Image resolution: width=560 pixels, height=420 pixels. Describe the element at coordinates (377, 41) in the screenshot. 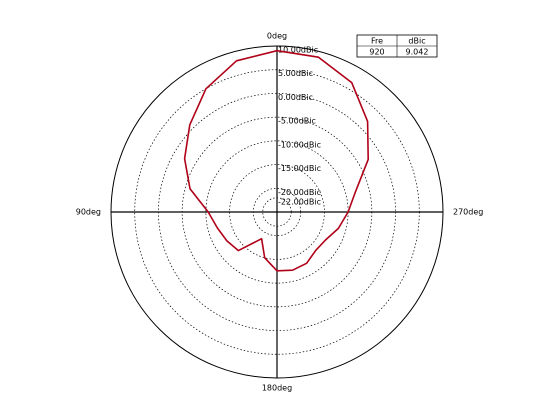

I see `legend-header: Fre` at that location.